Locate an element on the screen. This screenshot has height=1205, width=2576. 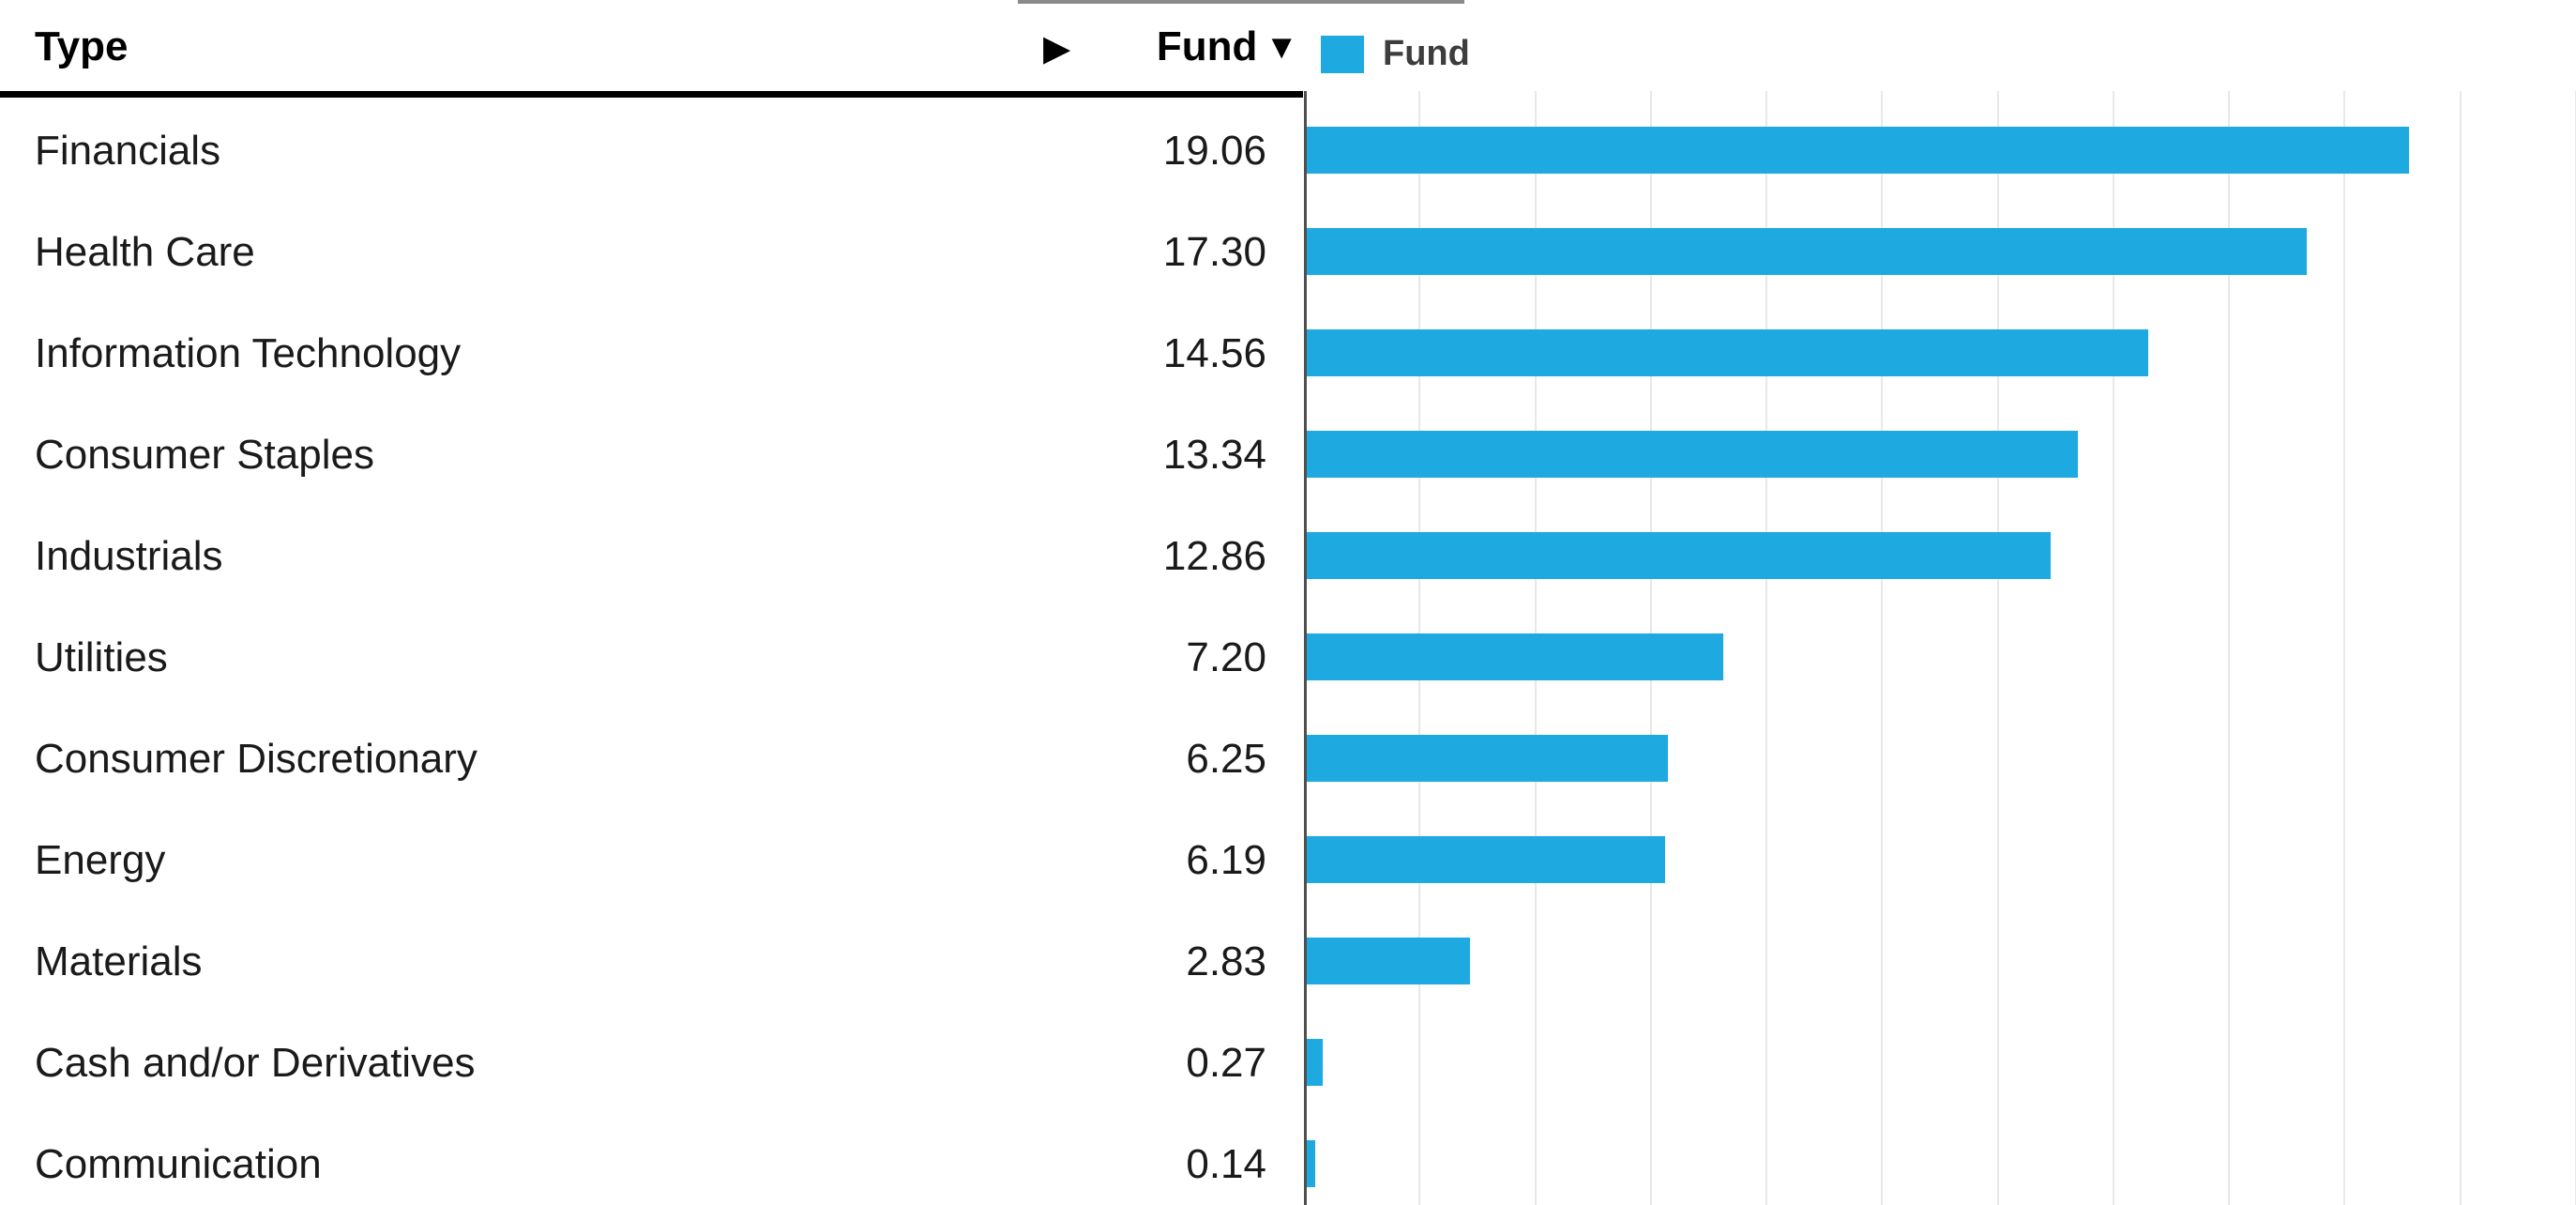
row-fund-value: 6.19 is located at coordinates (1226, 860).